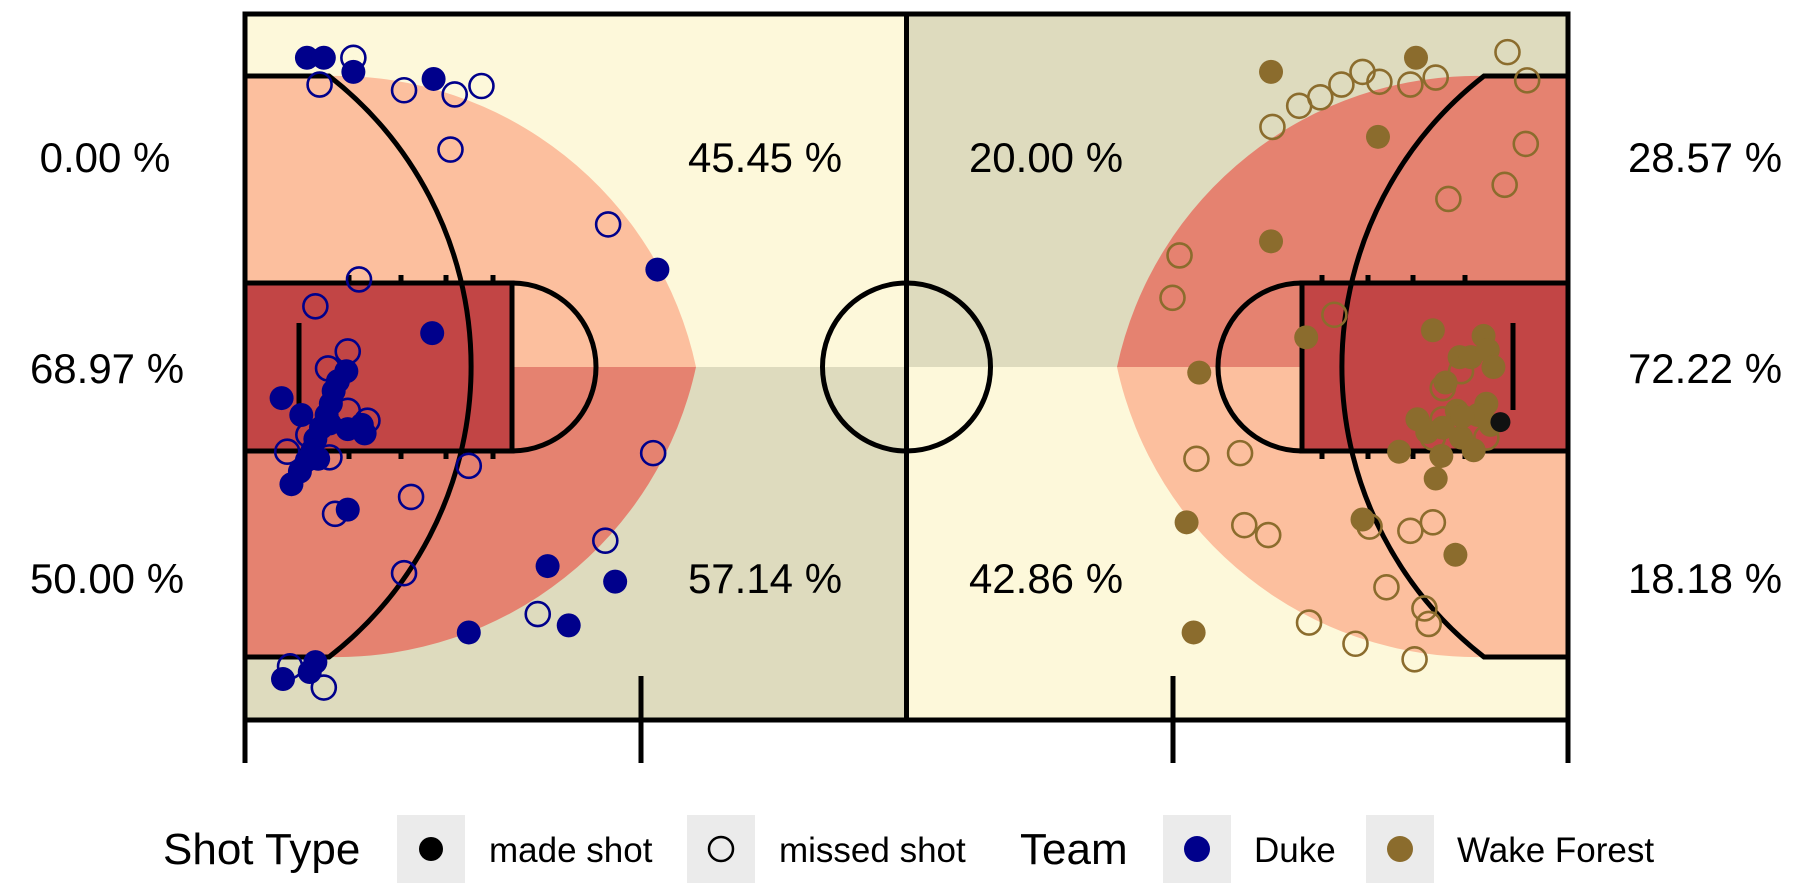  Describe the element at coordinates (1046, 578) in the screenshot. I see `zone-percentage-label: 42.86 %` at that location.